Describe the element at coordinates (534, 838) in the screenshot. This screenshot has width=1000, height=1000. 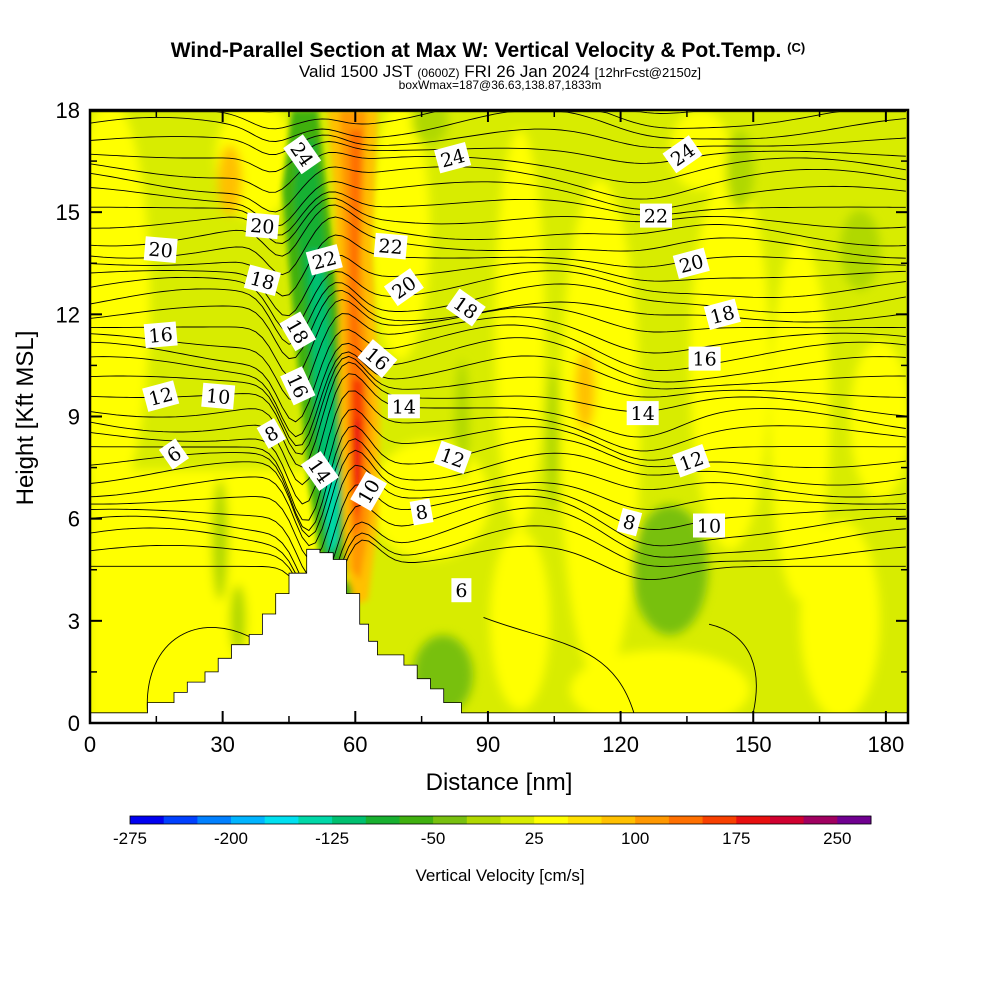
I see `colorbar-tick-label: 25` at that location.